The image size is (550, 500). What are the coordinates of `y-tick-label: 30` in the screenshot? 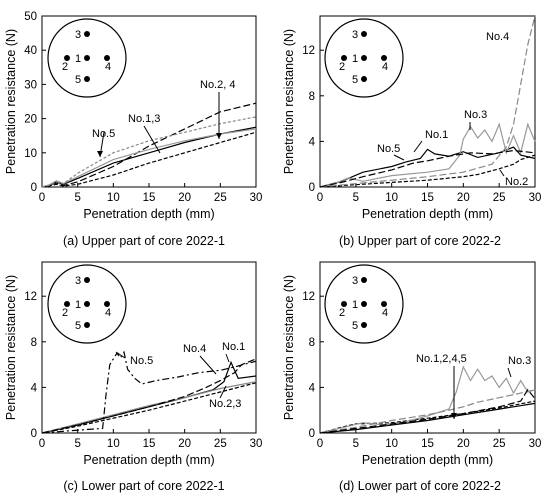 It's located at (30, 85).